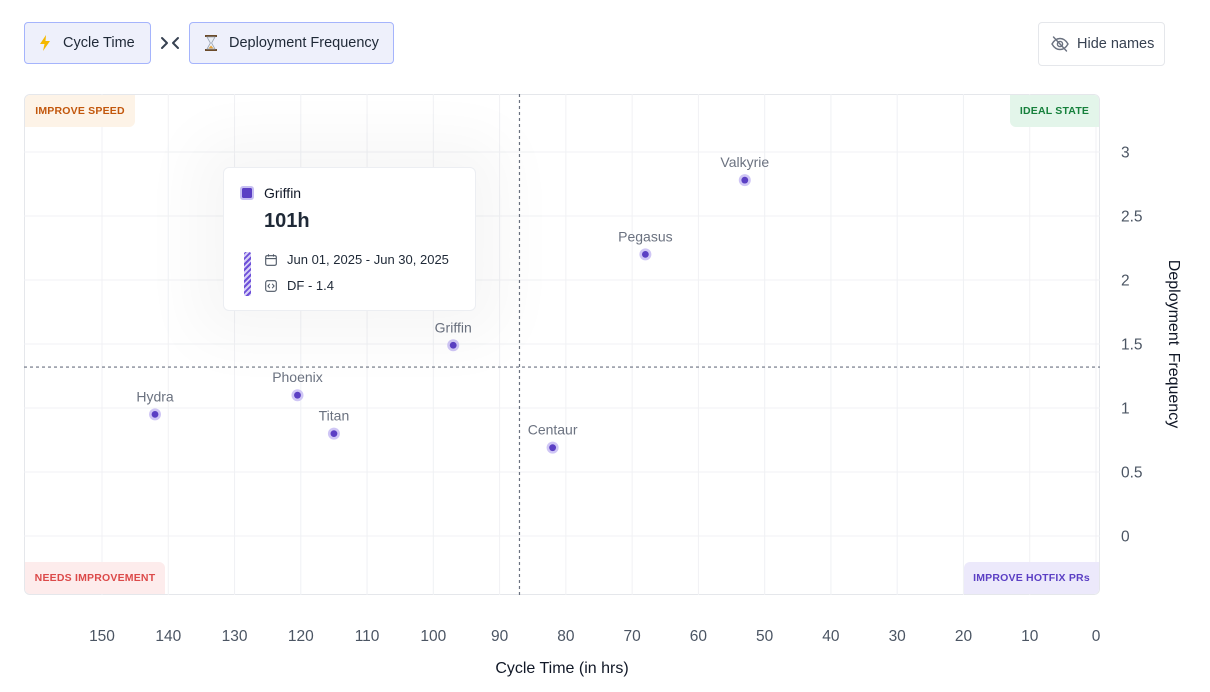 Image resolution: width=1210 pixels, height=692 pixels. I want to click on calendar-icon, so click(271, 259).